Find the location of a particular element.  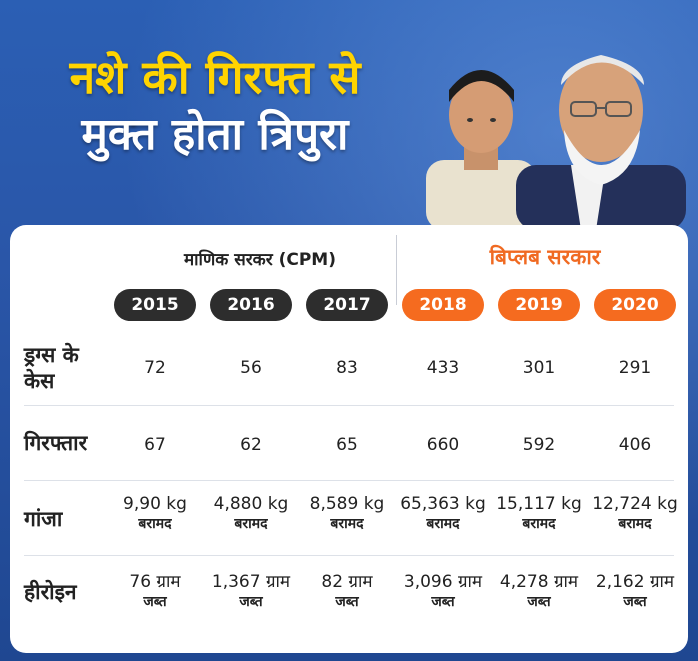

headline-line-2: मुक्त होता त्रिपुरा is located at coordinates (215, 134).